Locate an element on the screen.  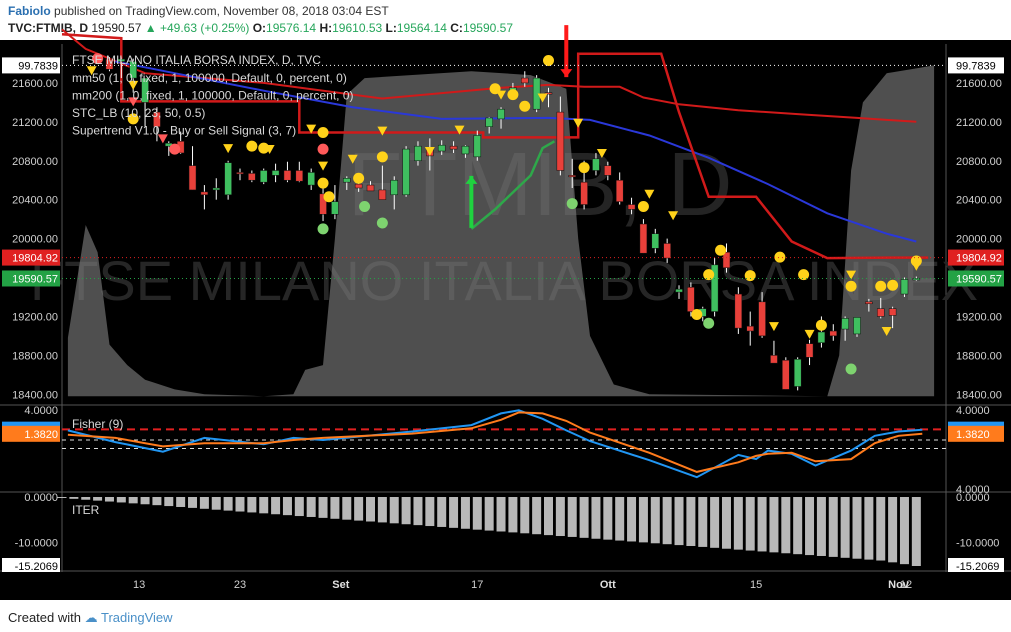
tradingview-link: TradingView is located at coordinates (137, 617).